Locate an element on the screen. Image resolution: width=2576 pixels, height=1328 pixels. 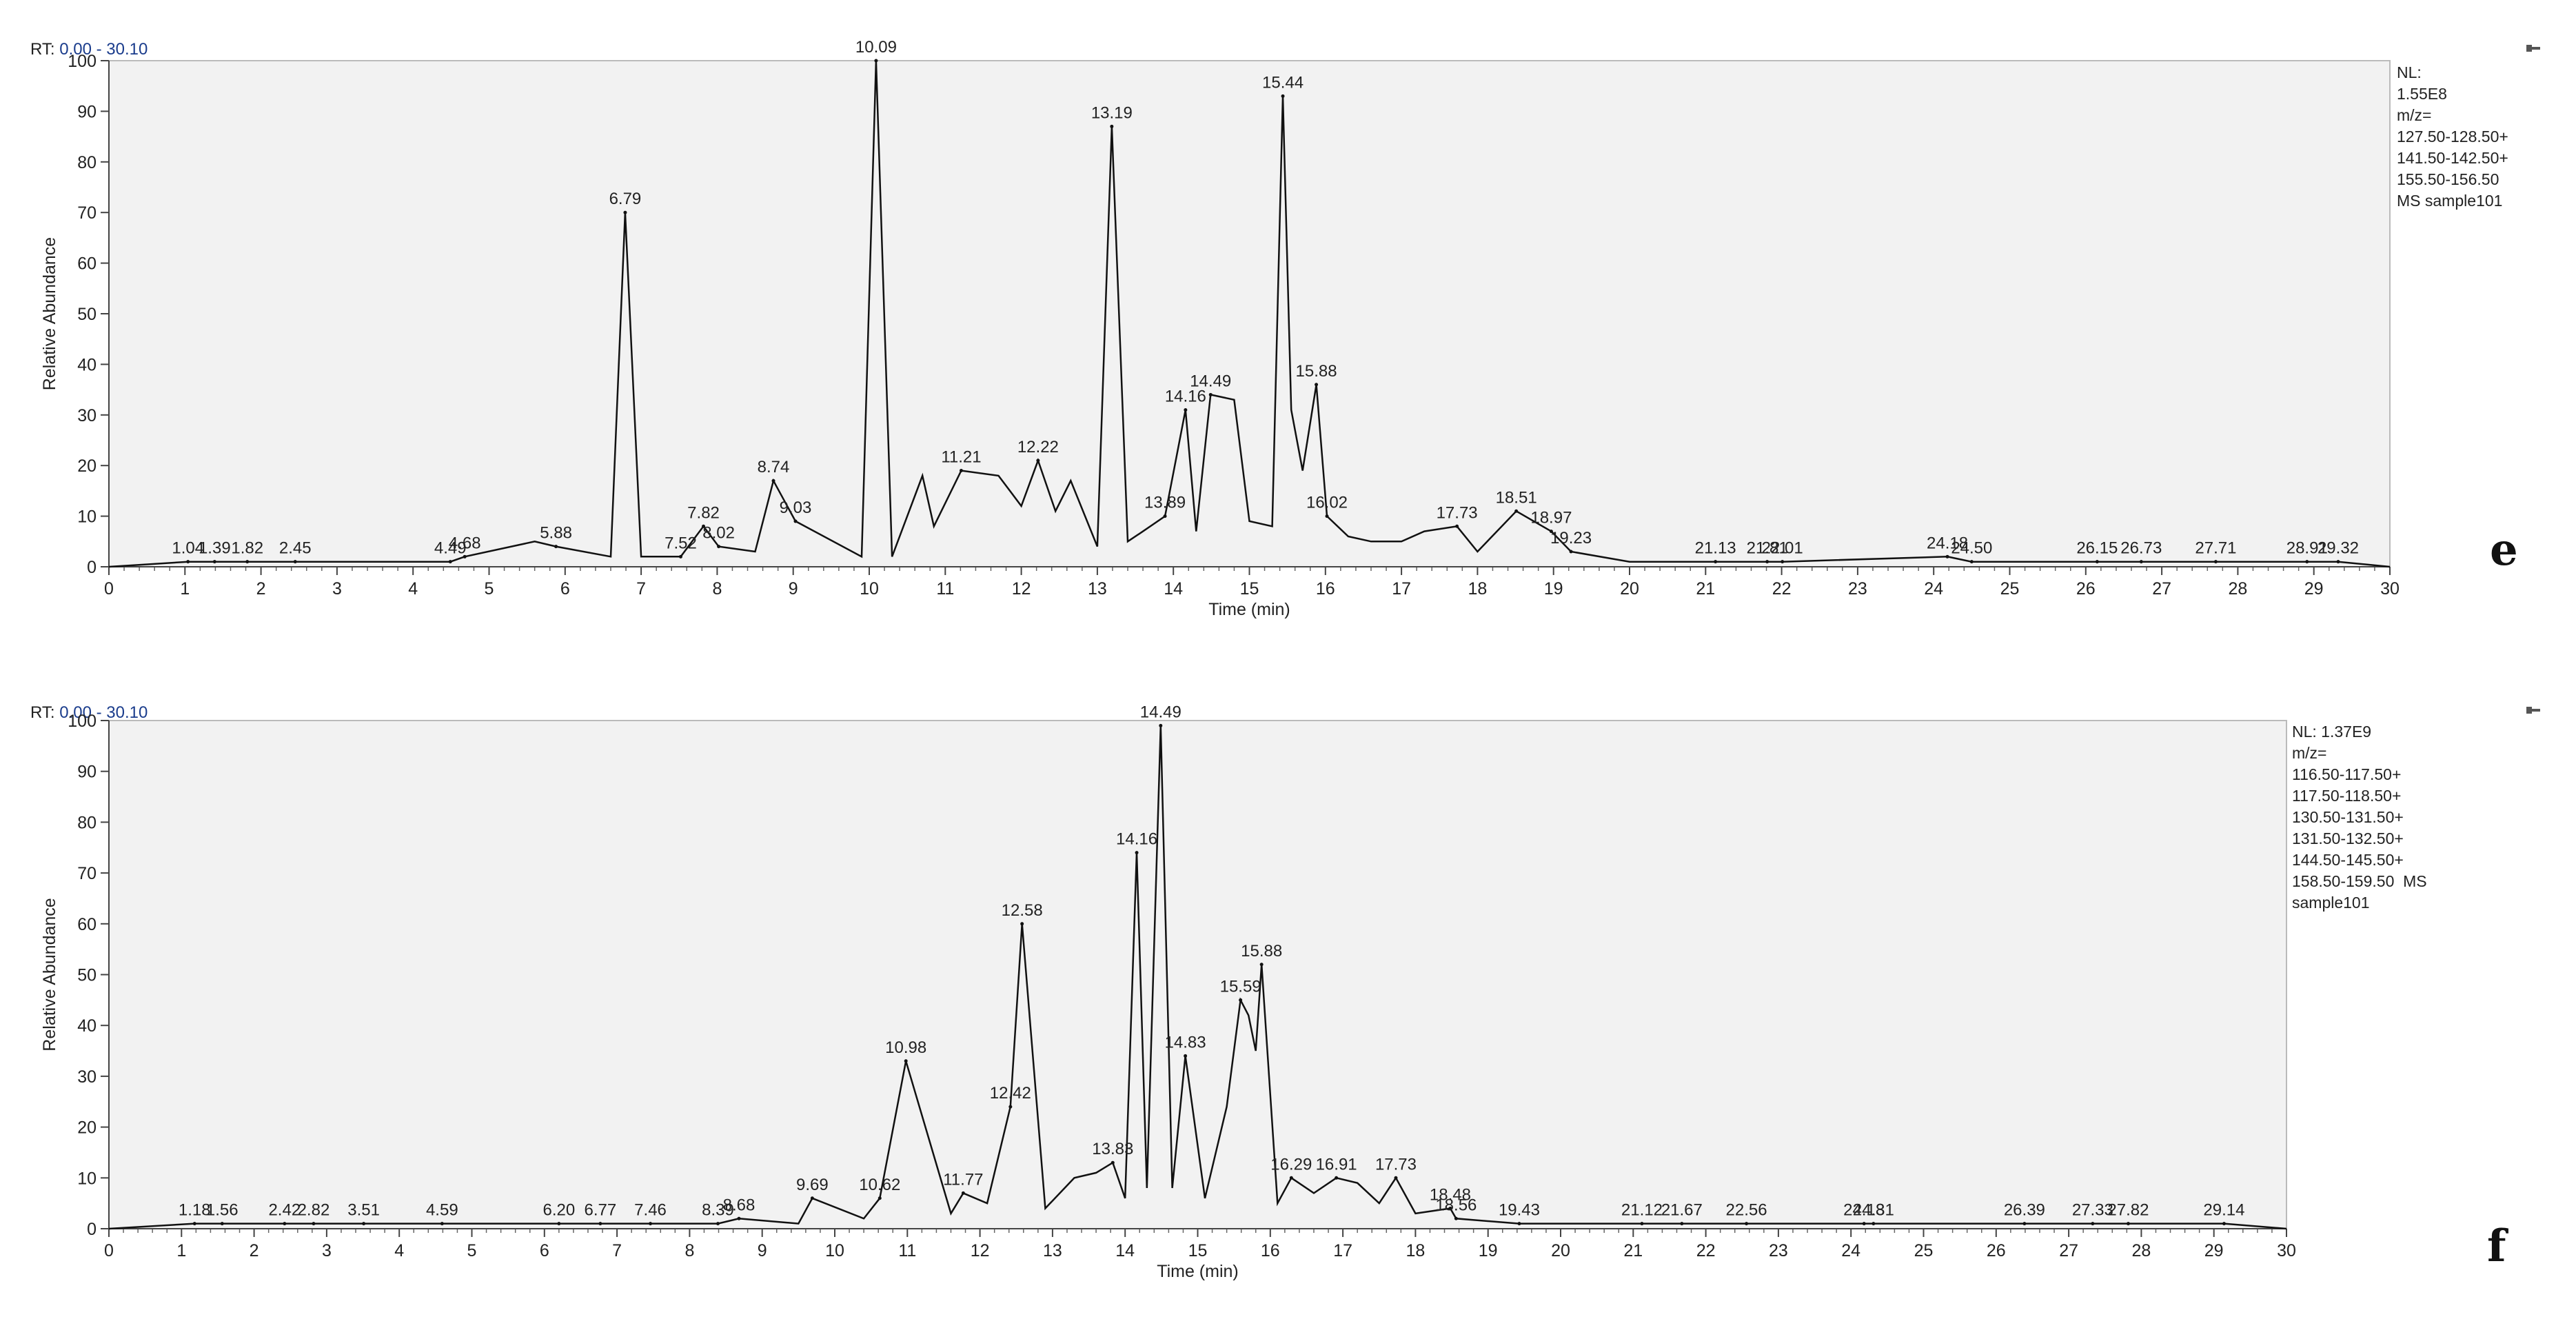
nl-info-line: NL: is located at coordinates (2409, 72).